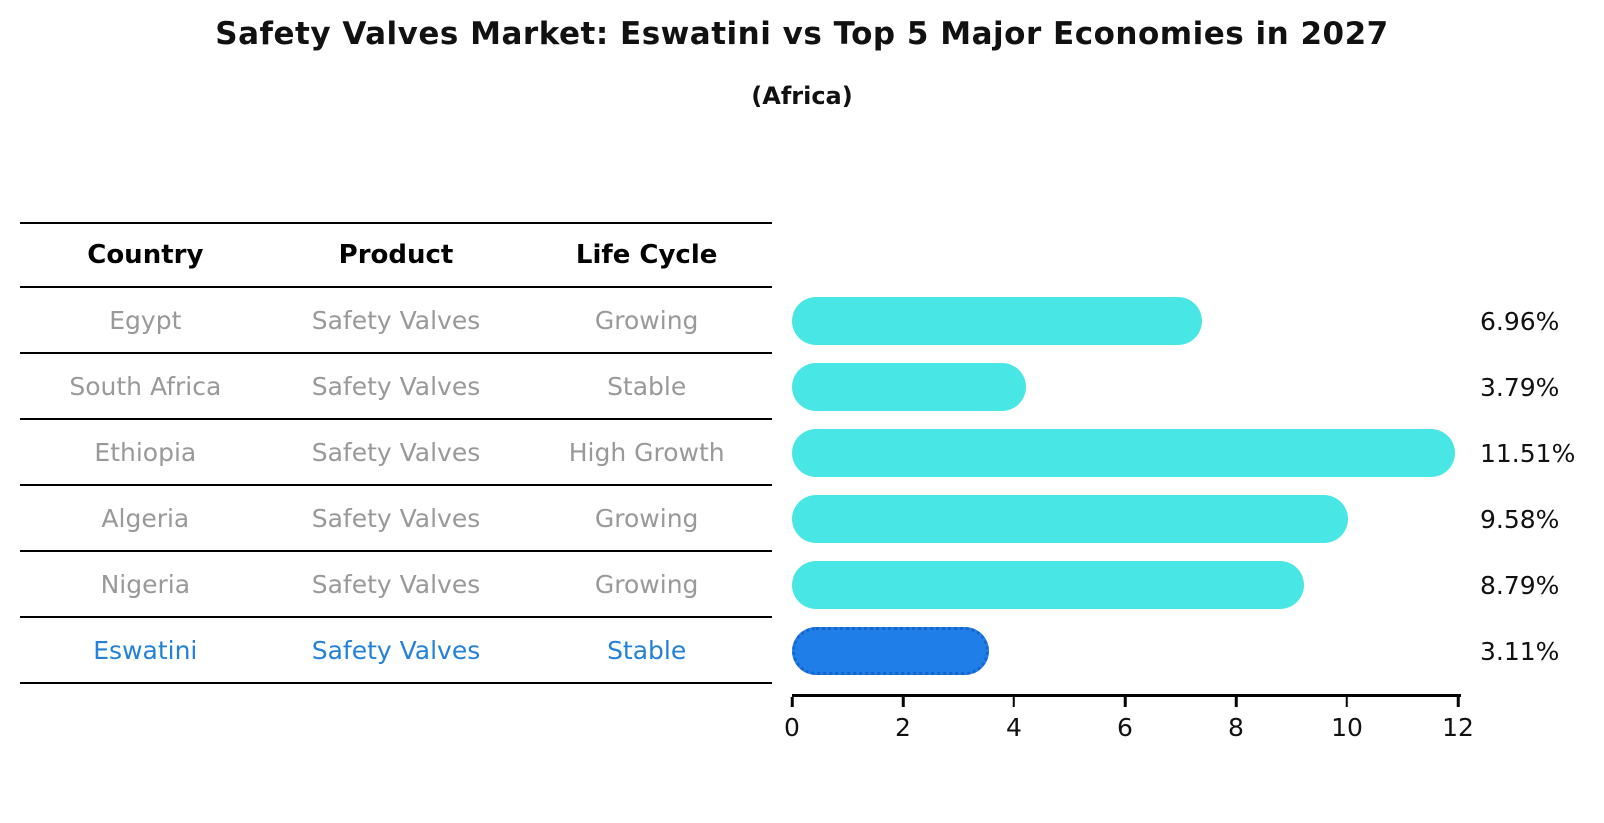  Describe the element at coordinates (1125, 651) in the screenshot. I see `bar-row-eswatini` at that location.